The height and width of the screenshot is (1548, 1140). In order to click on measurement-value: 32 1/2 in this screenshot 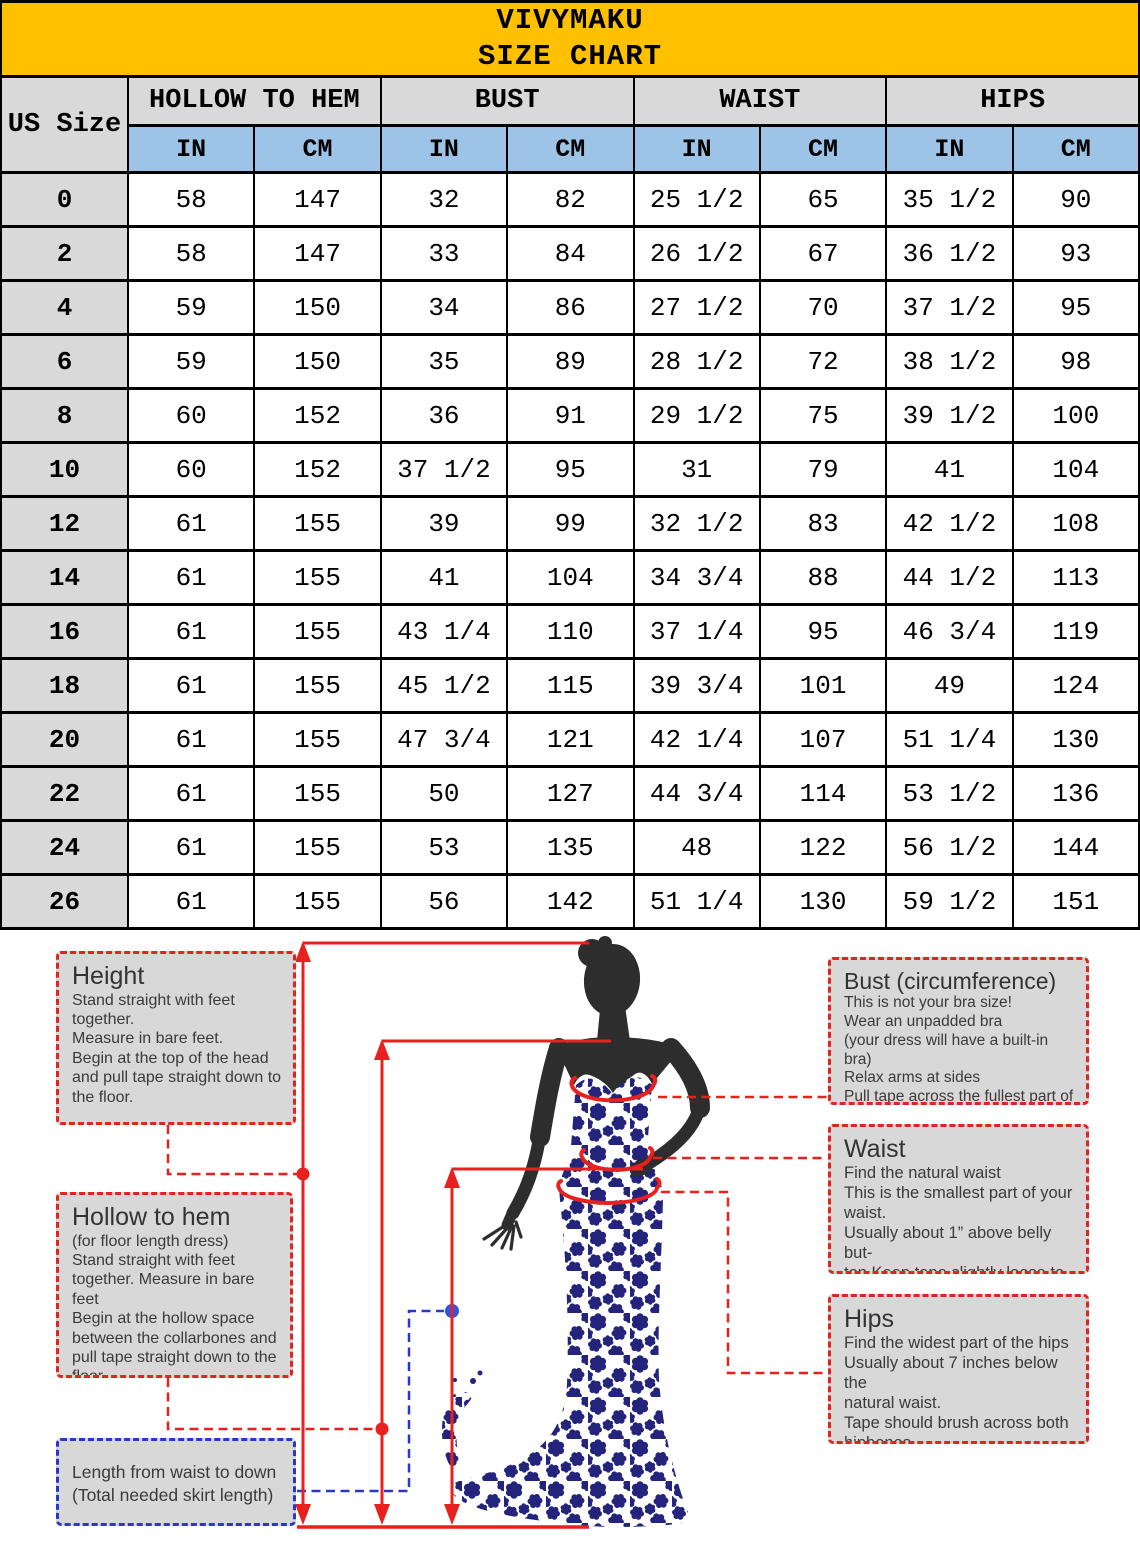, I will do `click(696, 523)`.